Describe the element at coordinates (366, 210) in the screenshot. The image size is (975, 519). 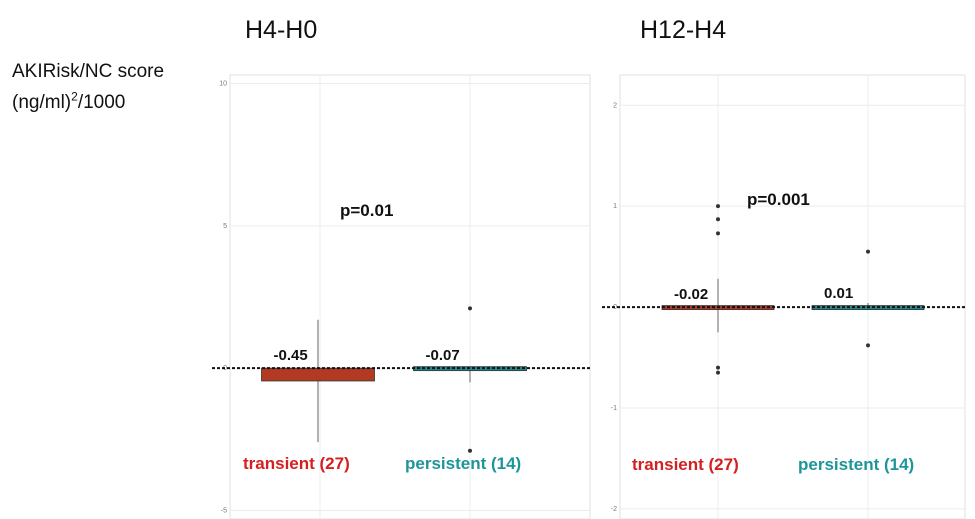
I see `panel1-p-value: p=0.01` at that location.